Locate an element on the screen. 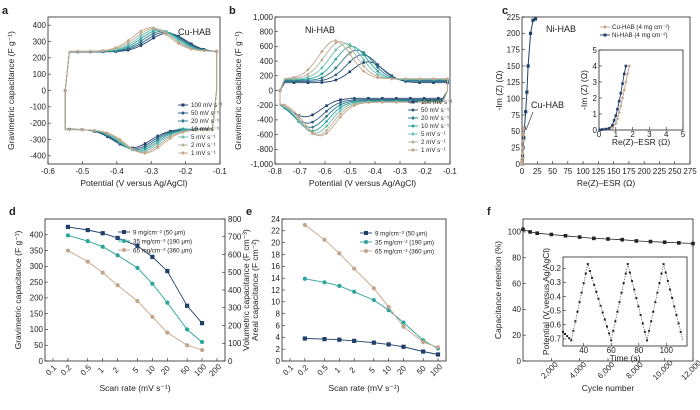  panel-c-x-tick-label: 200 is located at coordinates (645, 171).